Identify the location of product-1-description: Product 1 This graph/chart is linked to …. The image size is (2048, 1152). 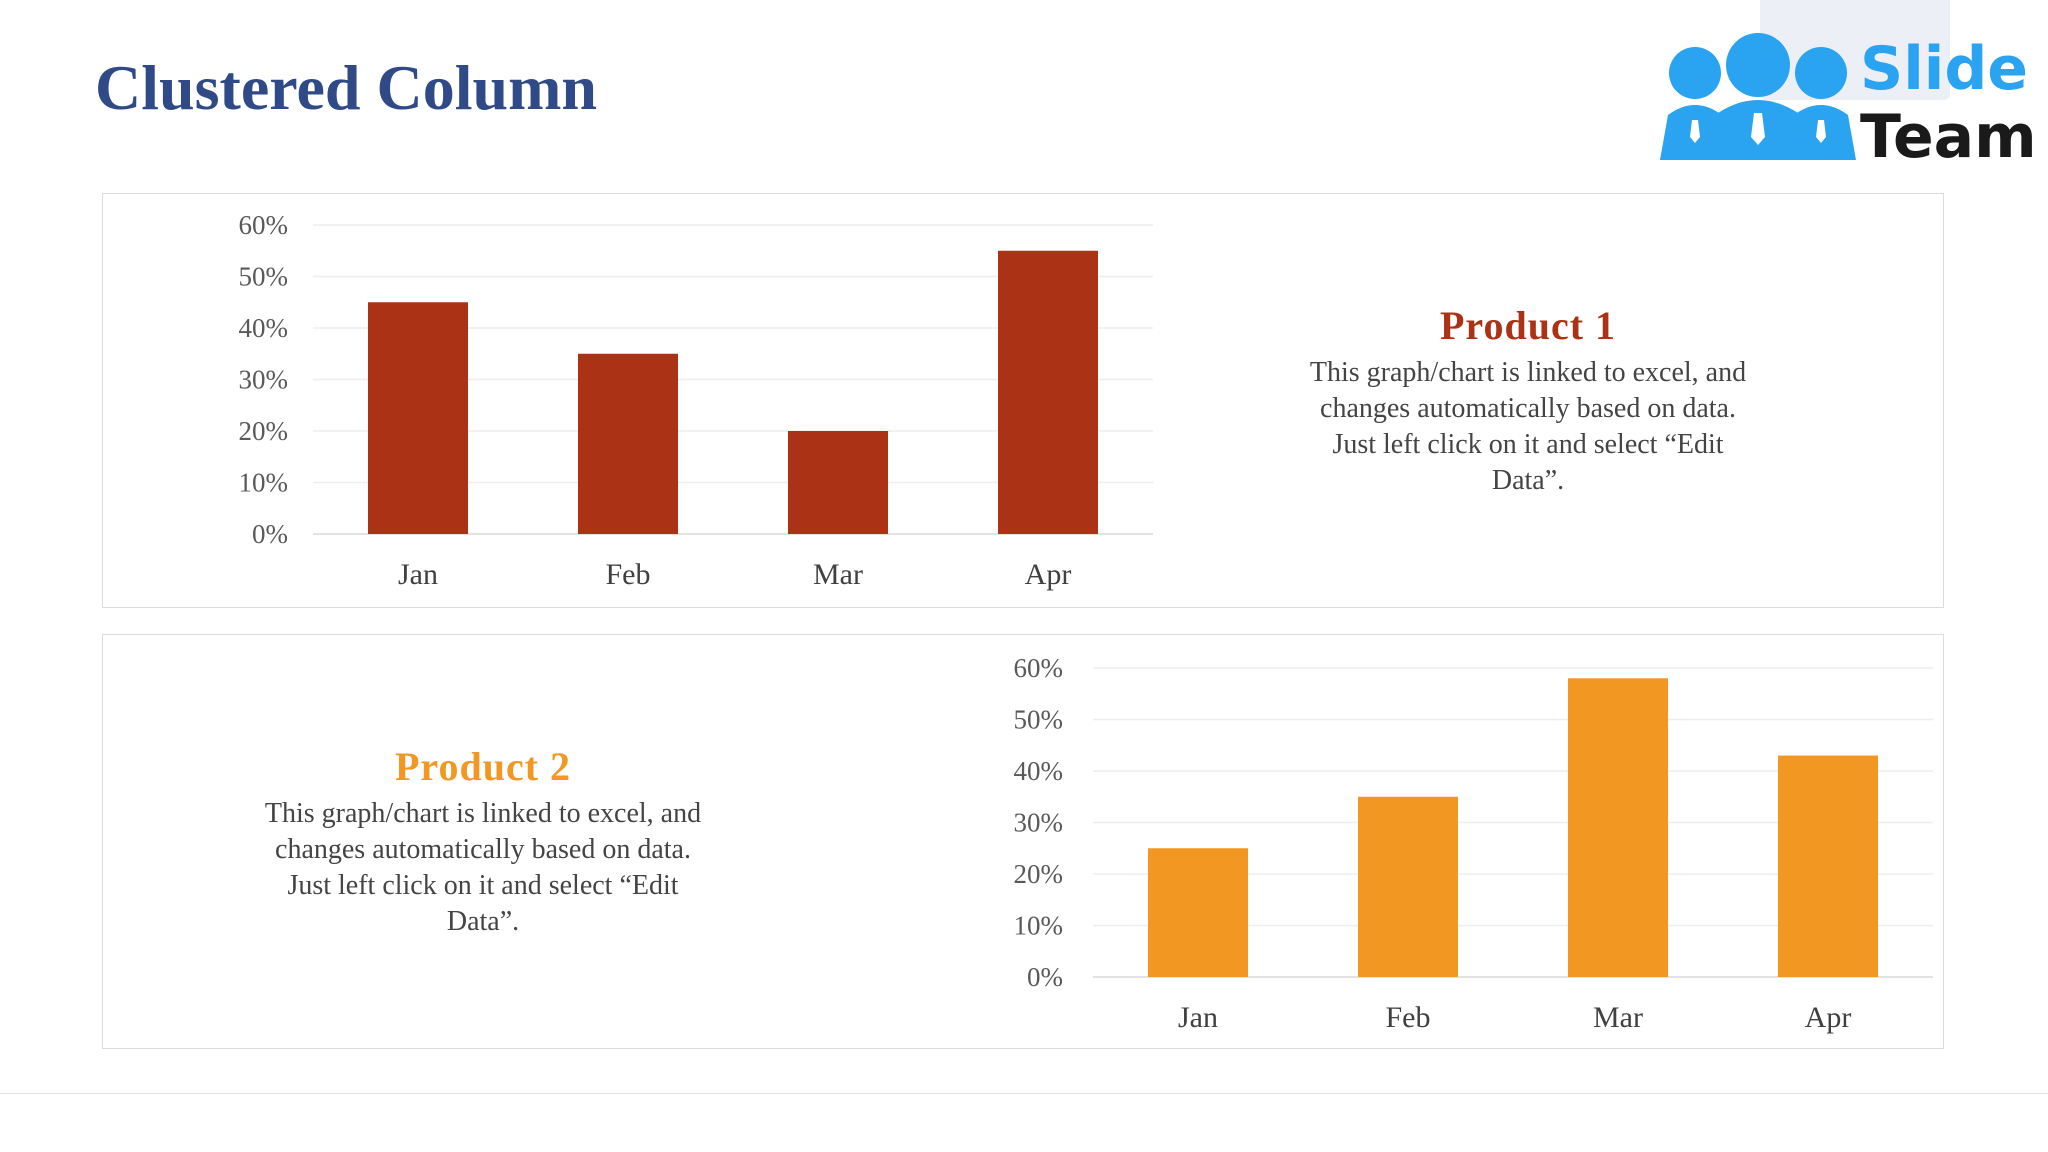
(1528, 400).